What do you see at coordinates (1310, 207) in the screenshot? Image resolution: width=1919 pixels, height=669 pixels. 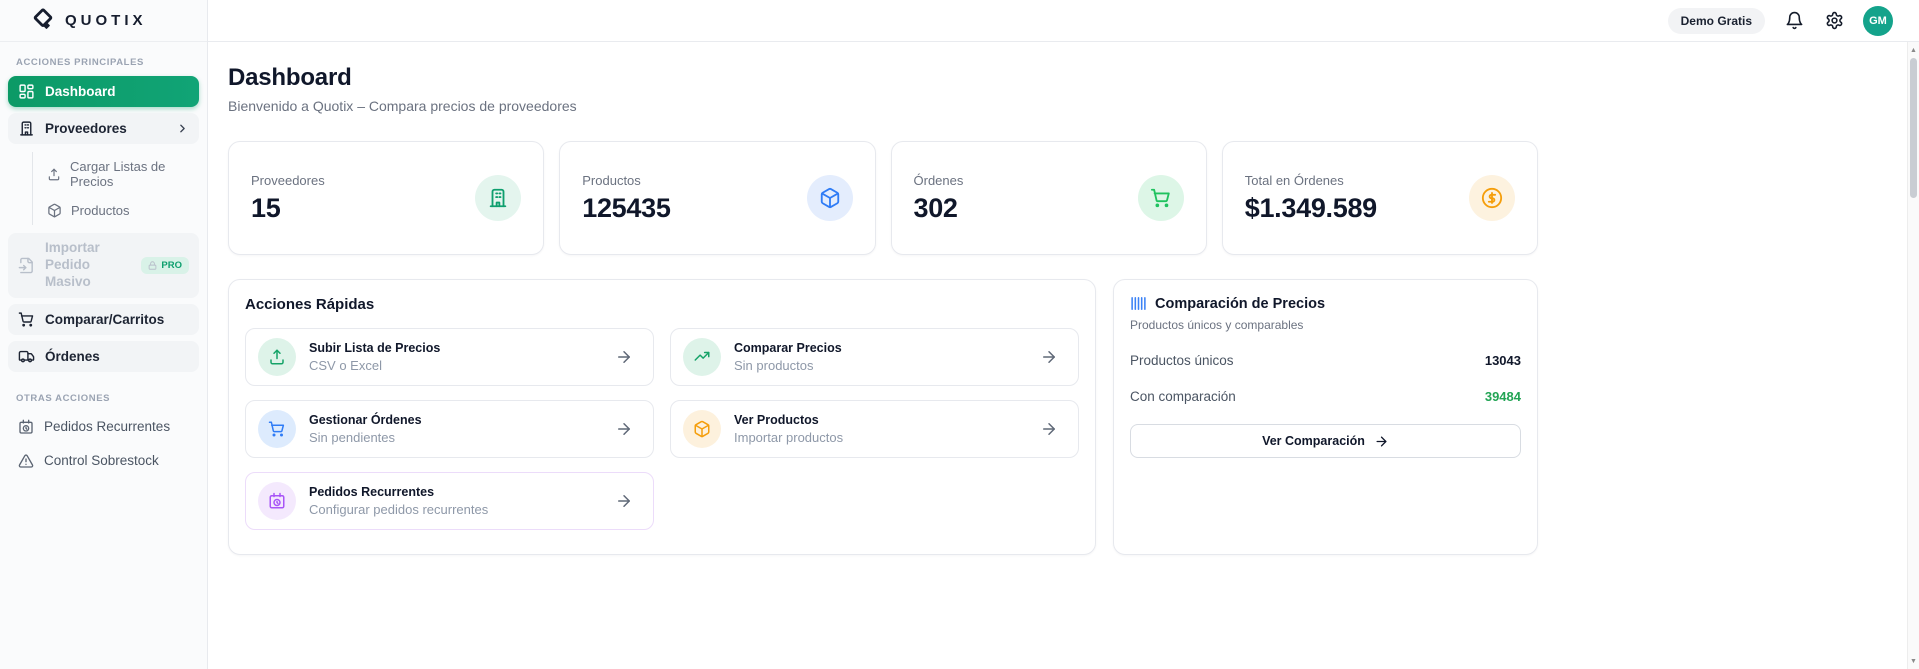 I see `stat-value: $1.349.589` at bounding box center [1310, 207].